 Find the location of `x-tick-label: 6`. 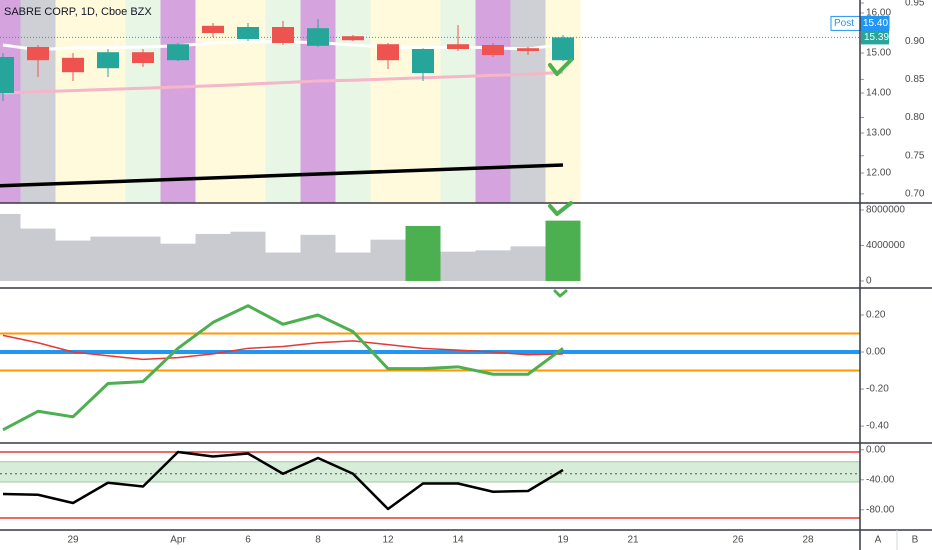

x-tick-label: 6 is located at coordinates (248, 540).